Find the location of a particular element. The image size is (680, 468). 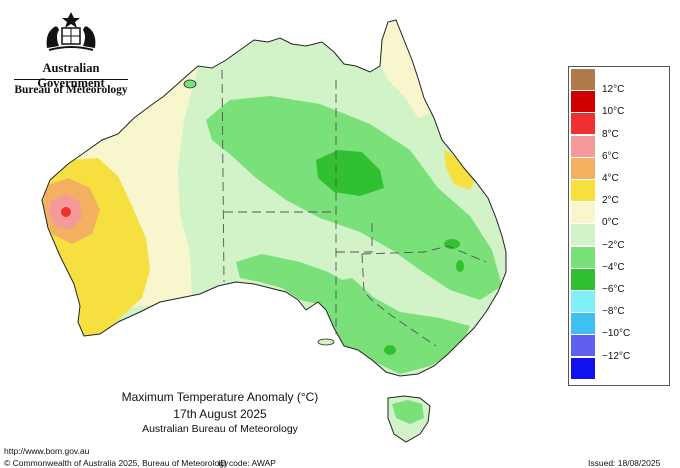

legend-label: 8°C is located at coordinates (610, 134).